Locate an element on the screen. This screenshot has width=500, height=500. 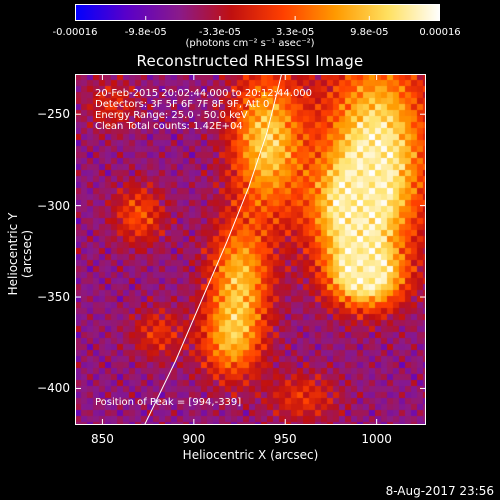
x-axis-label: Heliocentric X (arcsec) is located at coordinates (250, 455).